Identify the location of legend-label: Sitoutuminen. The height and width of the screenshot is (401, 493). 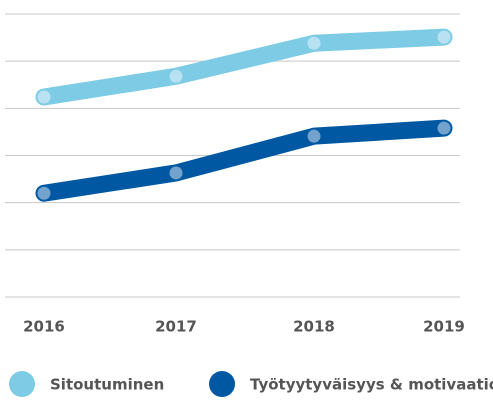
(107, 385).